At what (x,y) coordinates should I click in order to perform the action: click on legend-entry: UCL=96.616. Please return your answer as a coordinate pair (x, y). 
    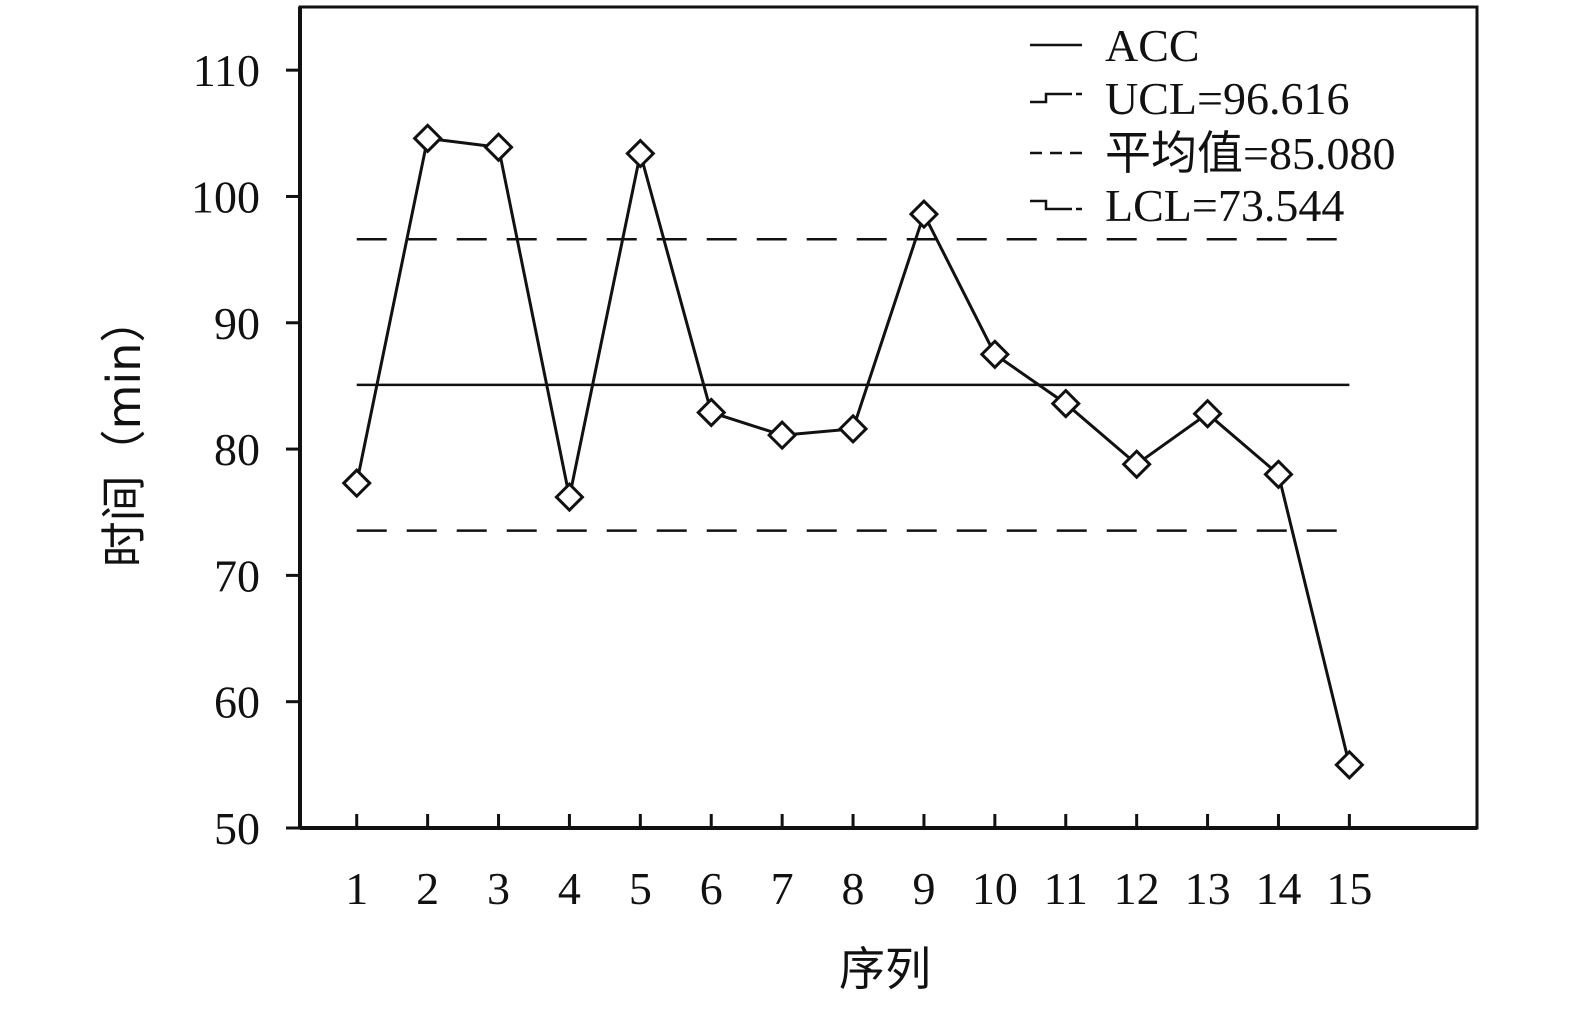
    Looking at the image, I should click on (1189, 98).